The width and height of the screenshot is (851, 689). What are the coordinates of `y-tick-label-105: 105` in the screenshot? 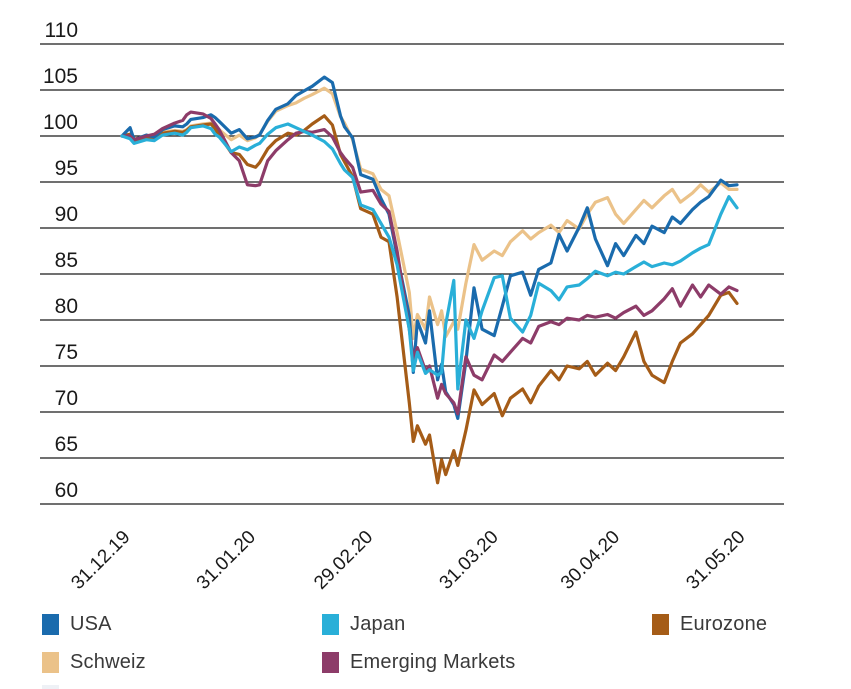 It's located at (60, 76).